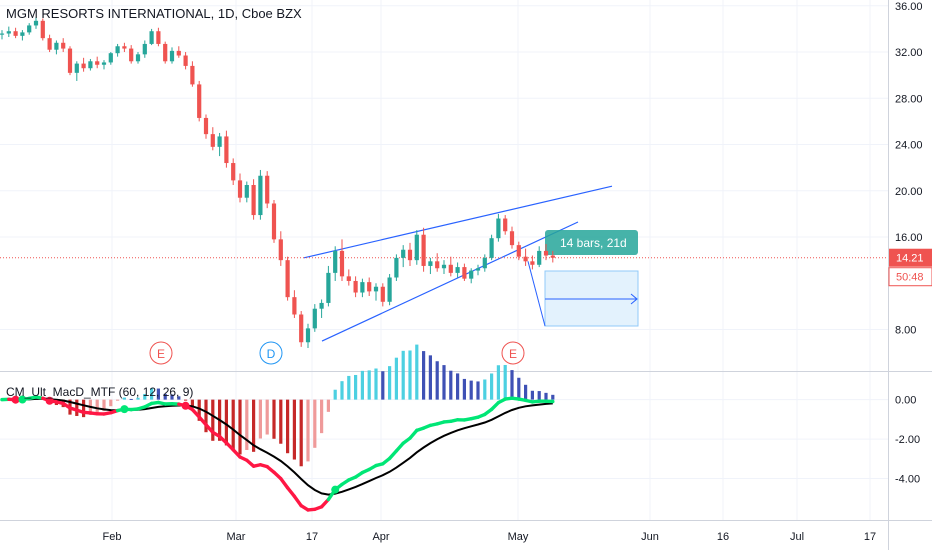 Image resolution: width=932 pixels, height=550 pixels. I want to click on price-tick-label: 8.00, so click(905, 331).